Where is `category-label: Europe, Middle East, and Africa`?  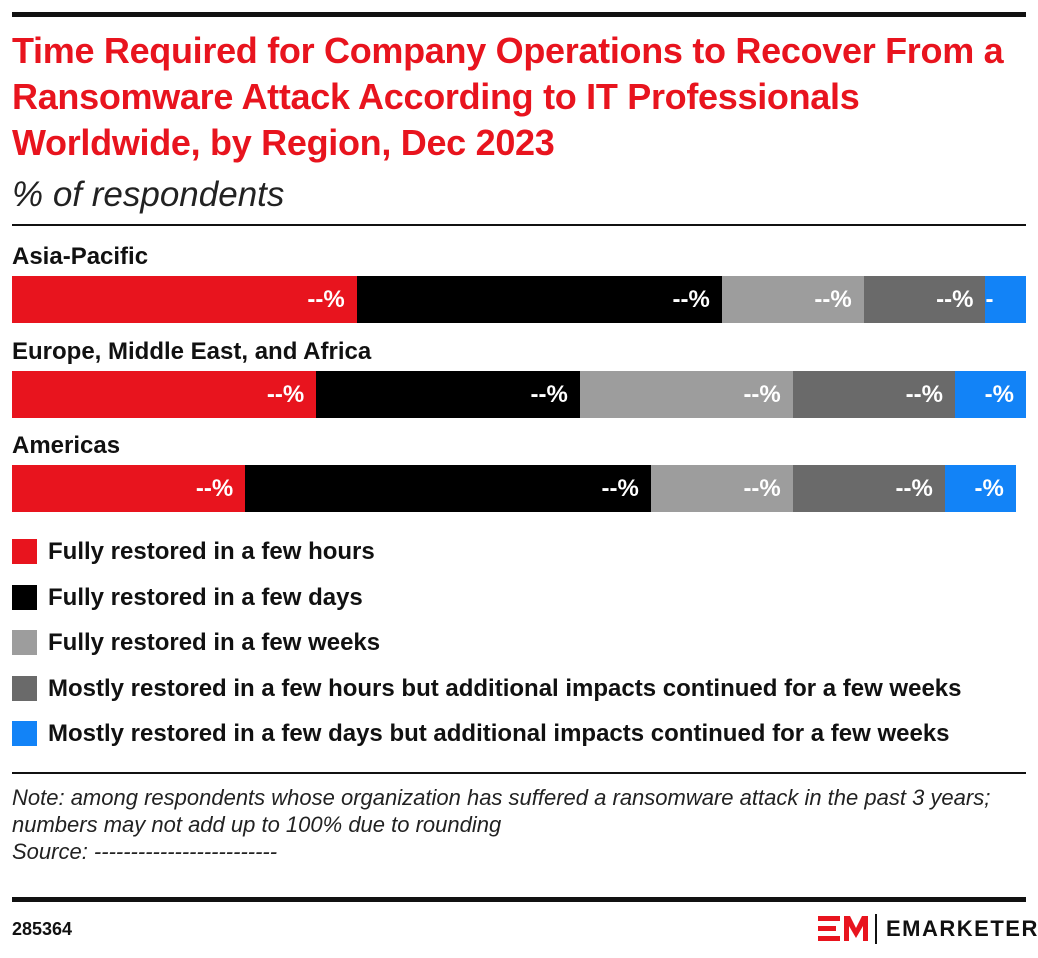 category-label: Europe, Middle East, and Africa is located at coordinates (192, 351).